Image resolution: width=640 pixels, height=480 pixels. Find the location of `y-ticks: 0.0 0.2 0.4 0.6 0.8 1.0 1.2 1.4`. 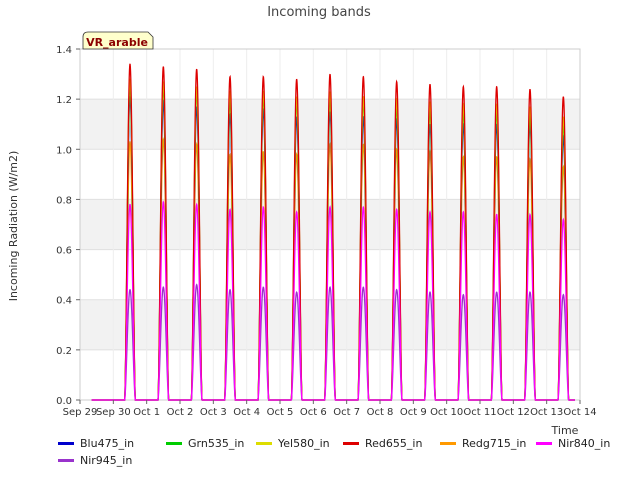

y-ticks: 0.0 0.2 0.4 0.6 0.8 1.0 1.2 1.4 is located at coordinates (68, 226).